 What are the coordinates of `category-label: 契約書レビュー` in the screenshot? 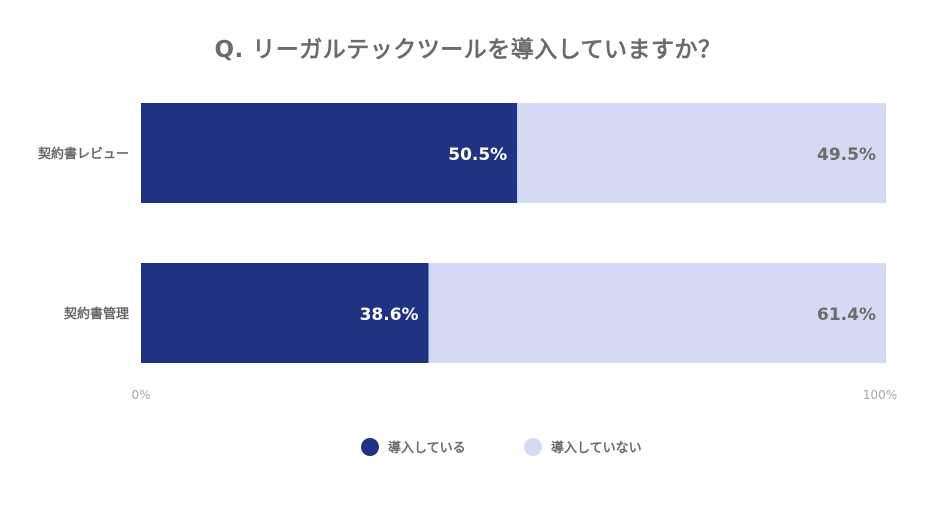 It's located at (83, 154).